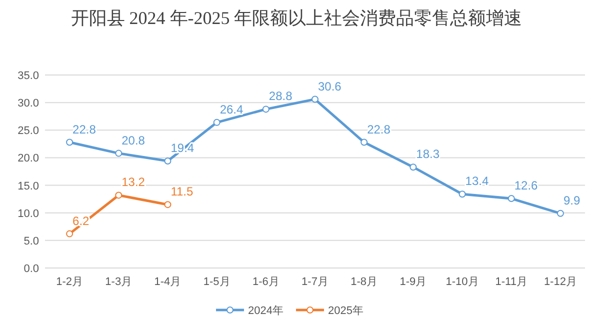 This screenshot has width=593, height=328. I want to click on data-label: 26.4, so click(232, 109).